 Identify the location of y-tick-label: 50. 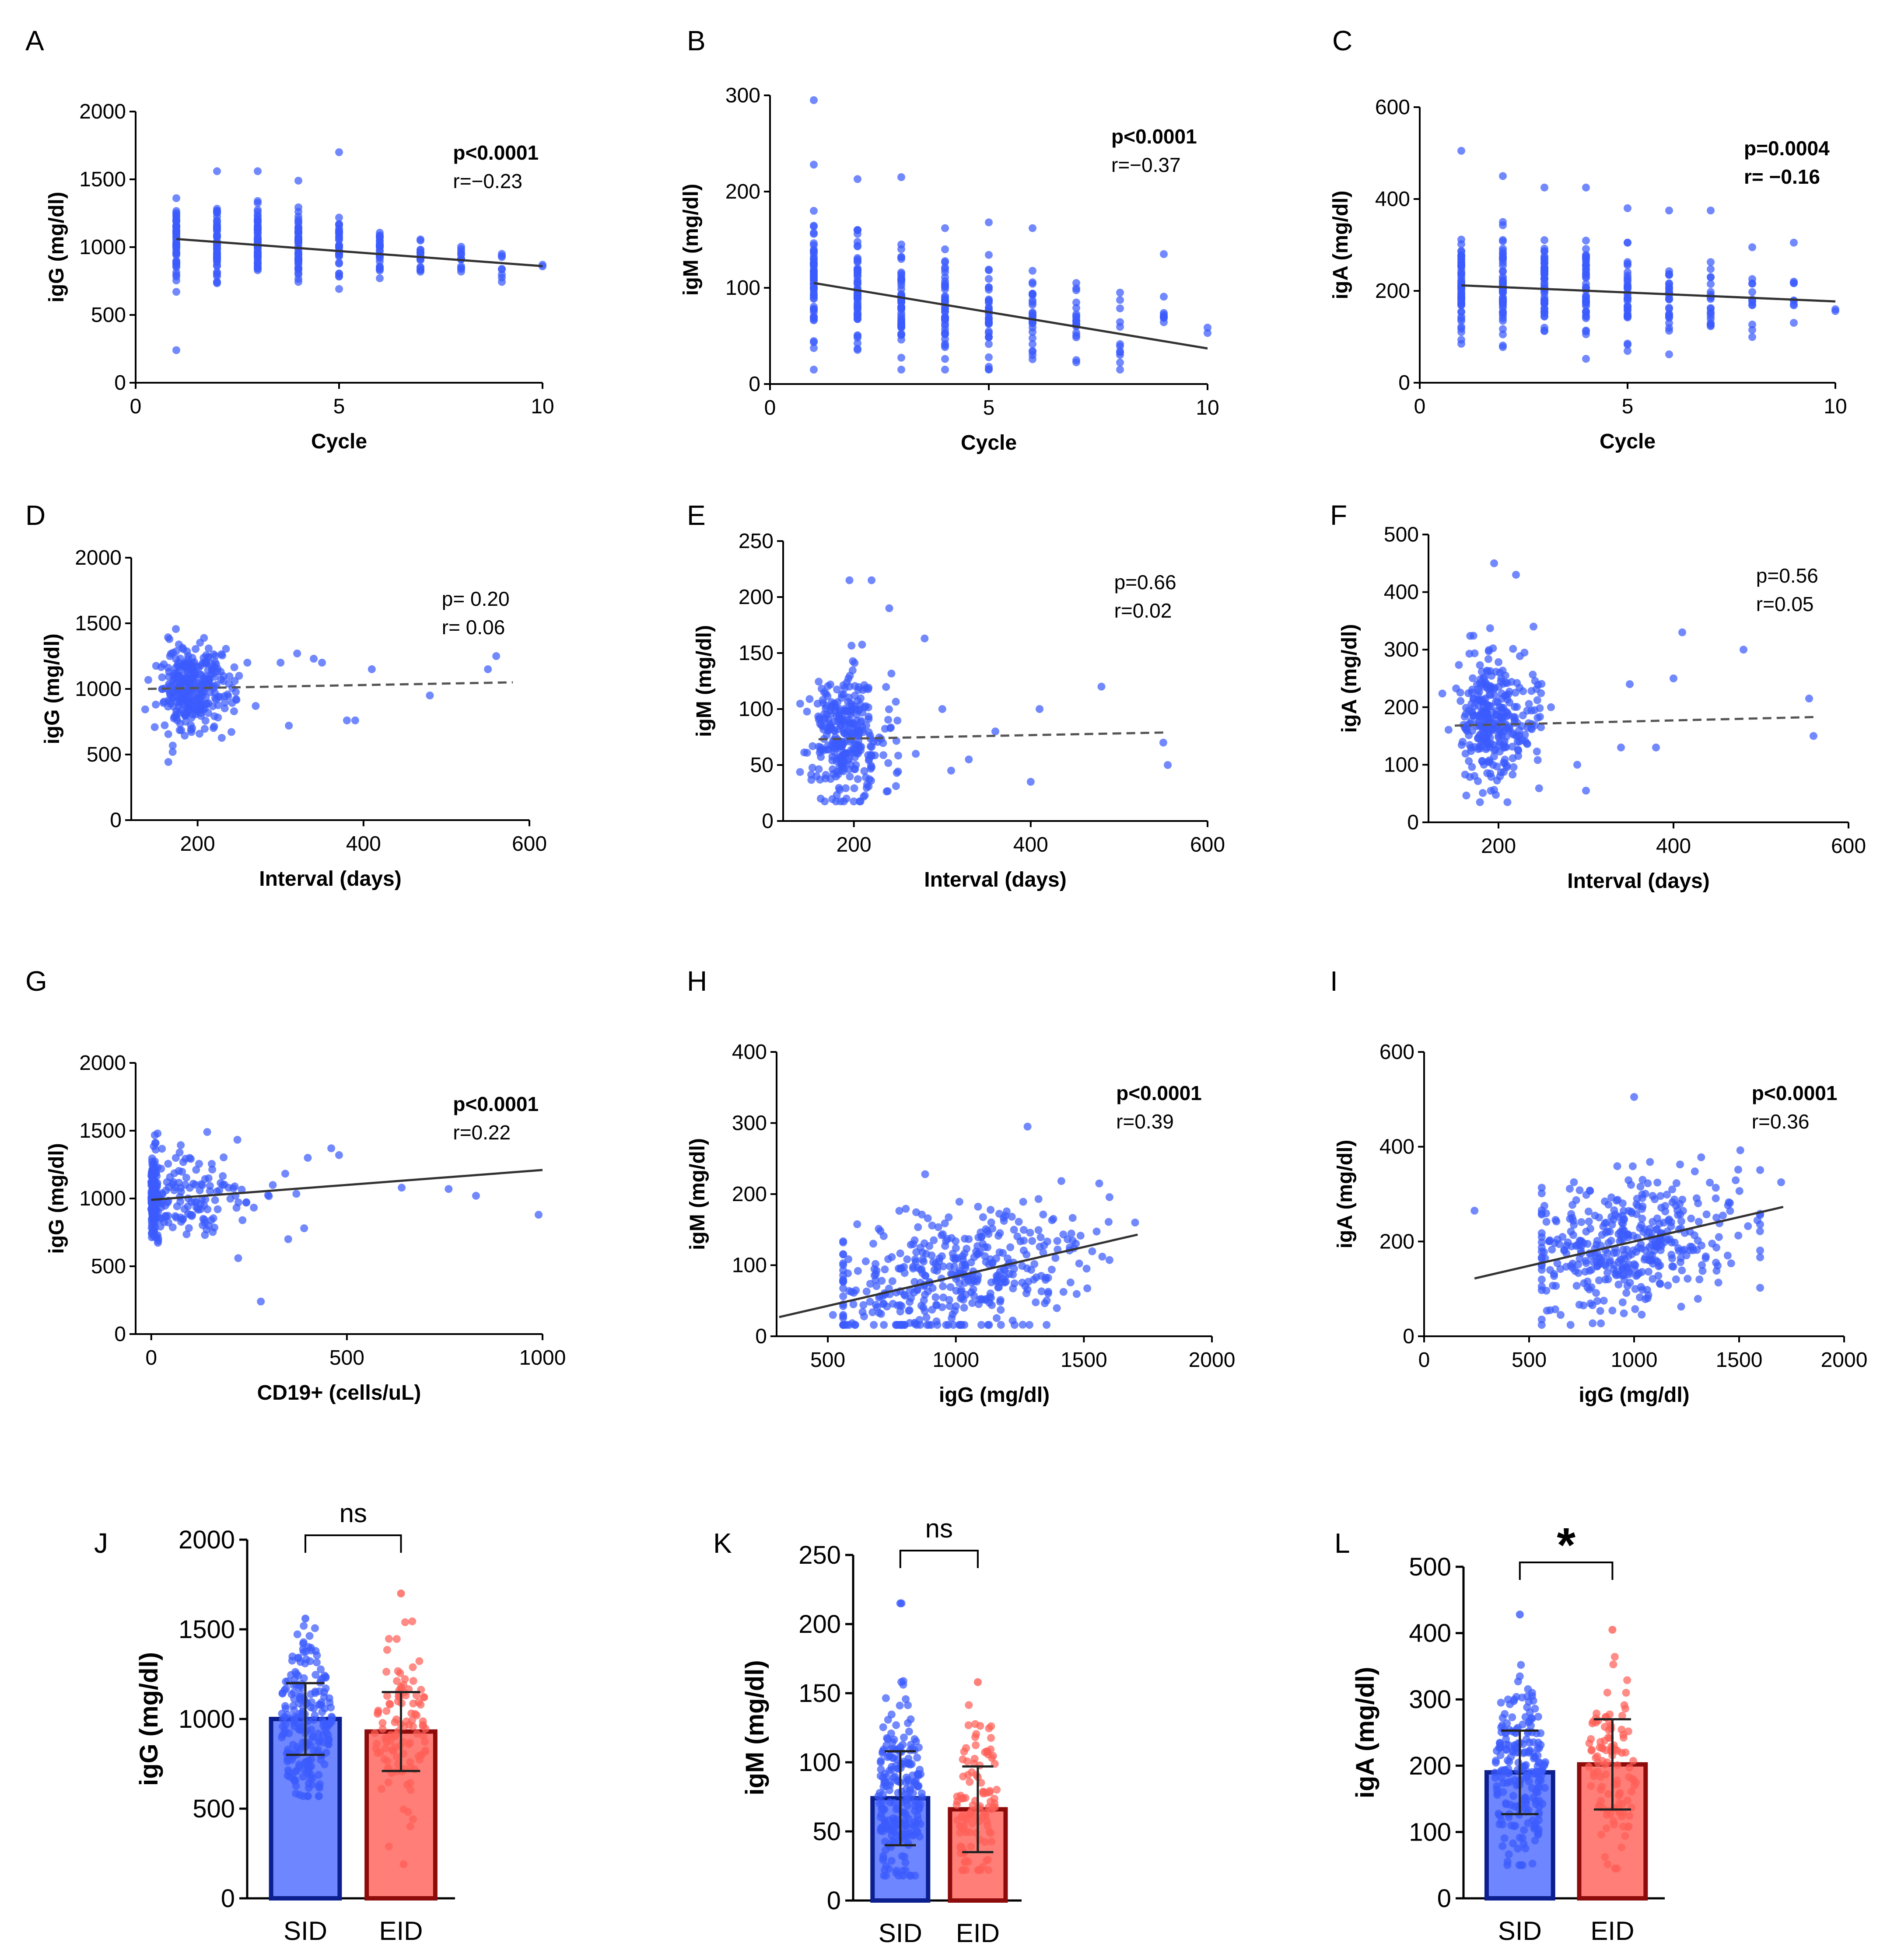
(827, 1832).